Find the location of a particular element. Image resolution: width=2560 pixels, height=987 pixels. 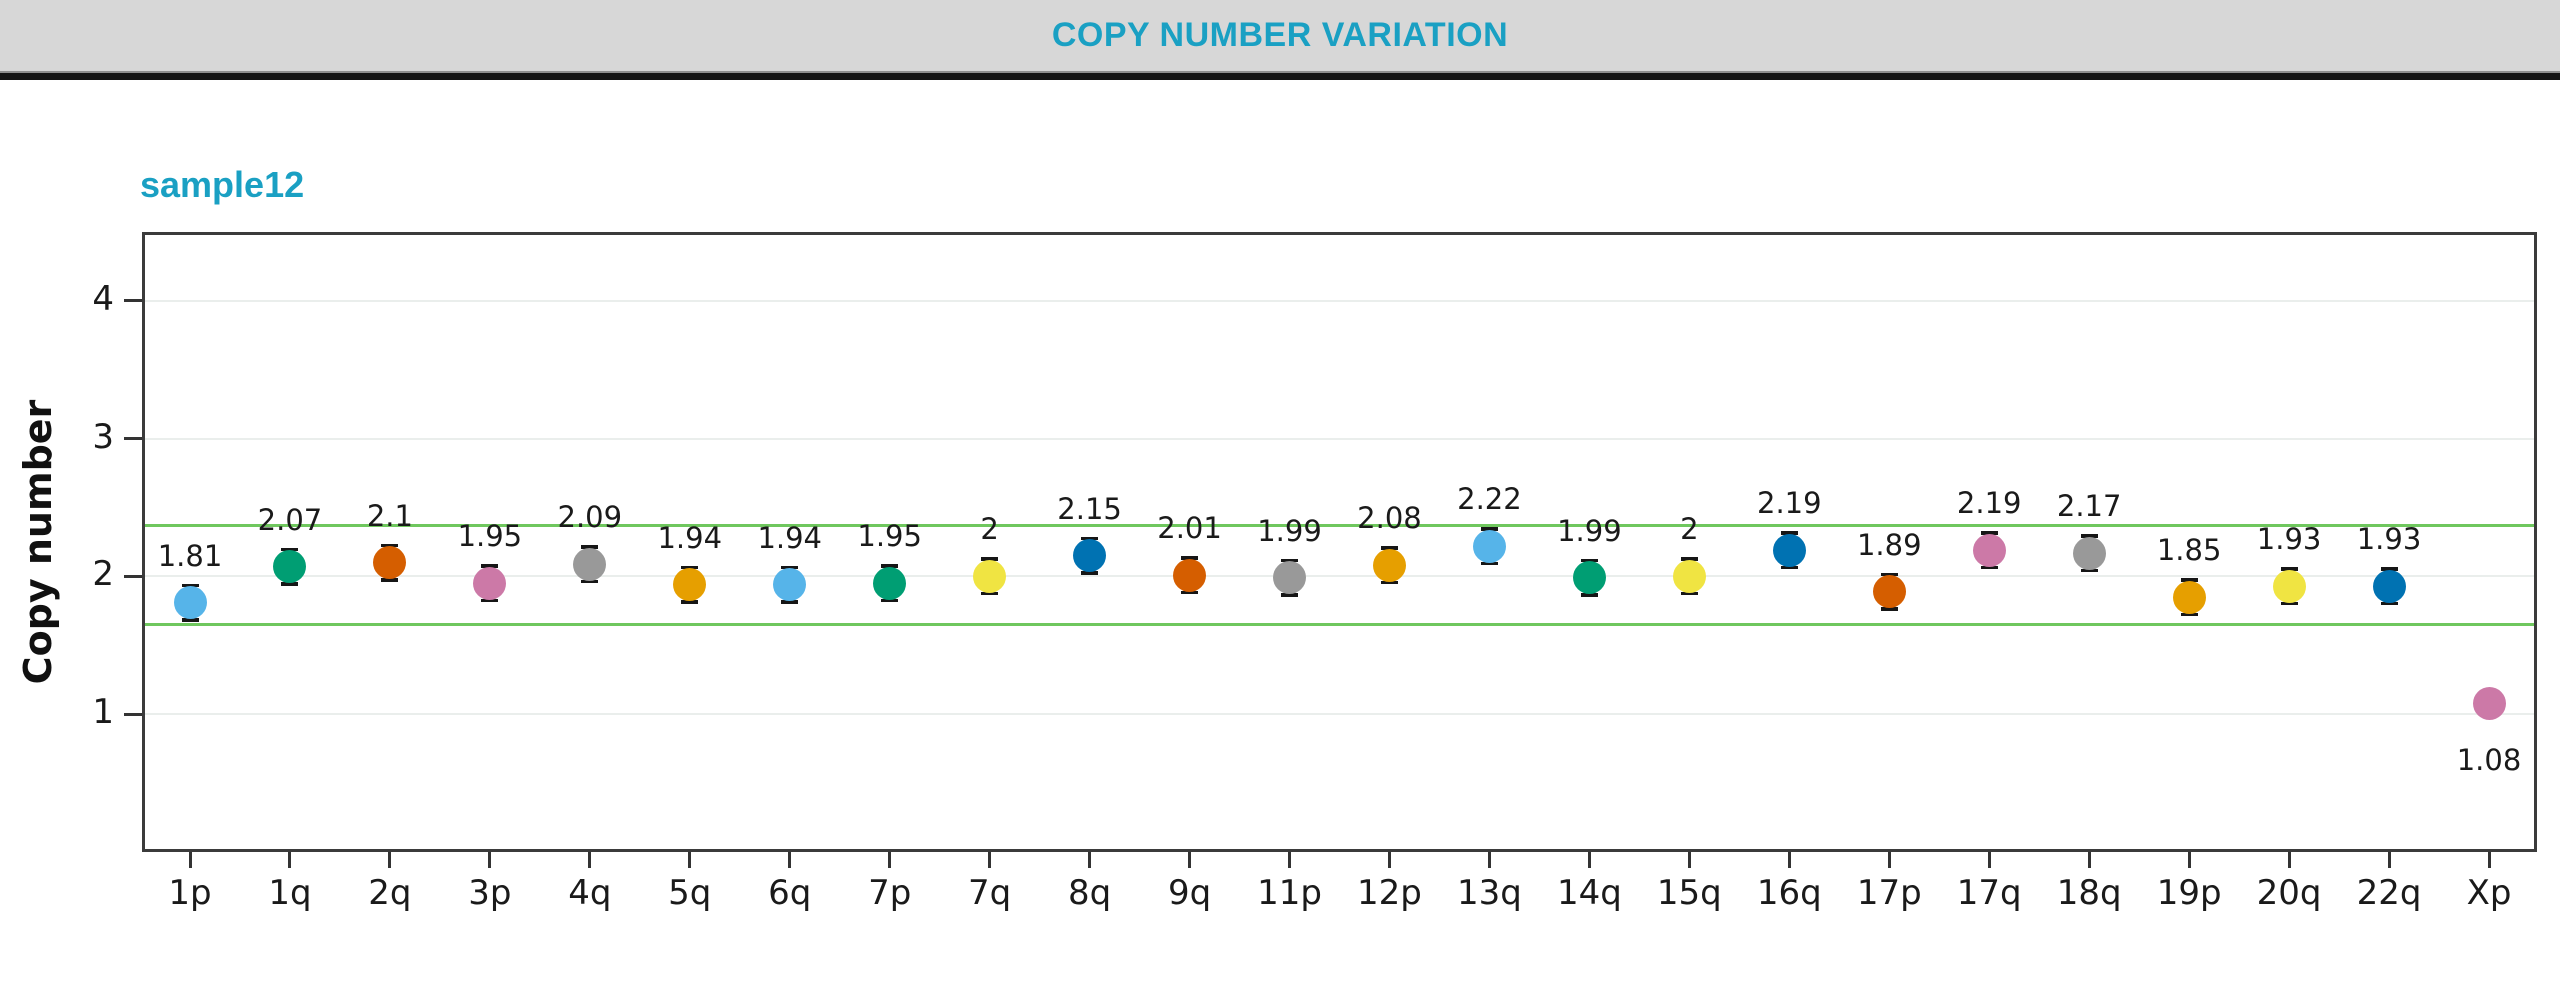

x-tick-label-8q: 8q is located at coordinates (1089, 893).